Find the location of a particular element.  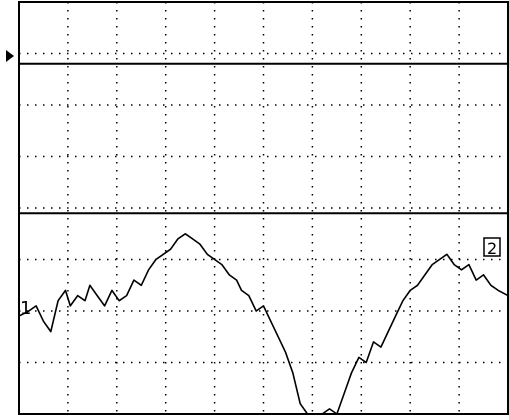

channel-2-badge-label: 2 is located at coordinates (492, 248).